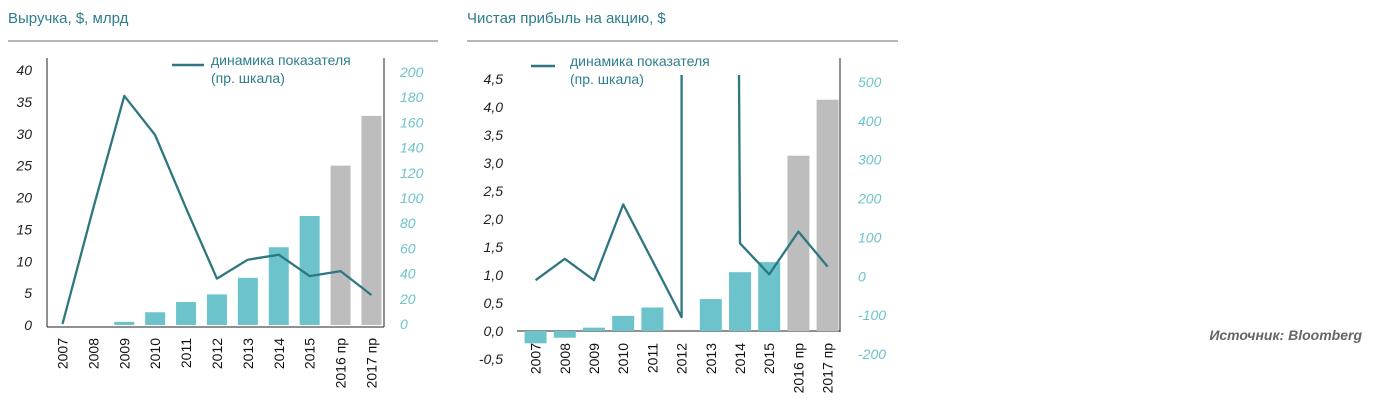 This screenshot has width=1376, height=413. Describe the element at coordinates (217, 353) in the screenshot. I see `revenue-category-label: 2012` at that location.